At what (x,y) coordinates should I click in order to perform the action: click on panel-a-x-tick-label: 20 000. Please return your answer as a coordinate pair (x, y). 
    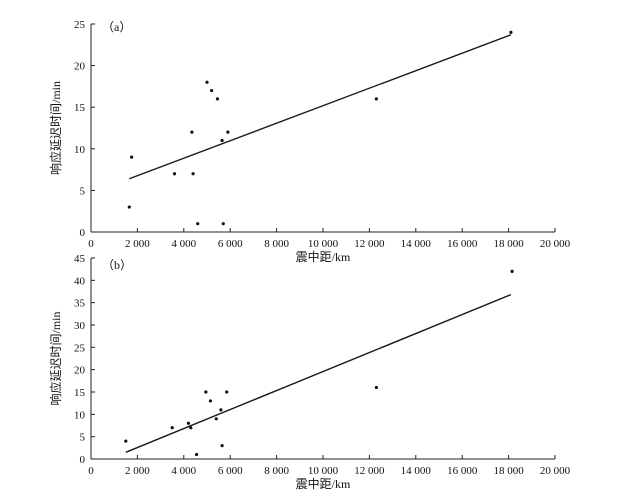
    Looking at the image, I should click on (555, 244).